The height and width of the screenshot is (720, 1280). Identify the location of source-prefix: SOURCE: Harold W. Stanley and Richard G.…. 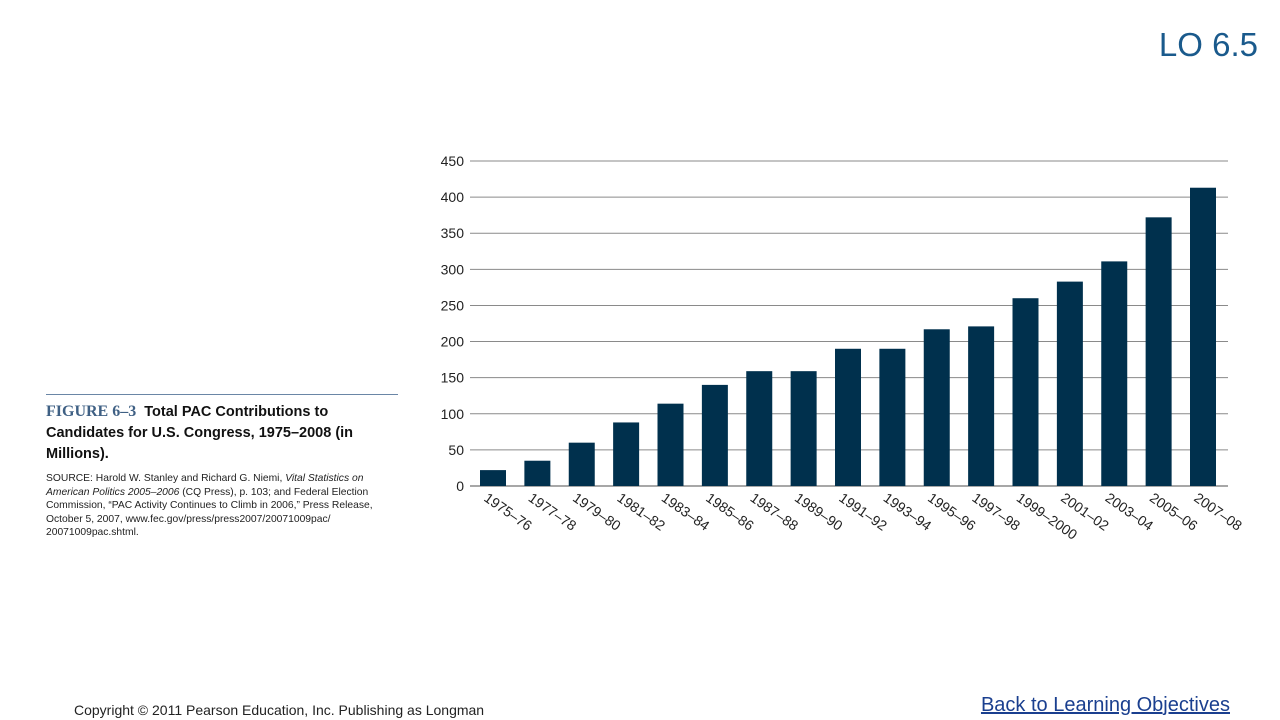
(166, 478).